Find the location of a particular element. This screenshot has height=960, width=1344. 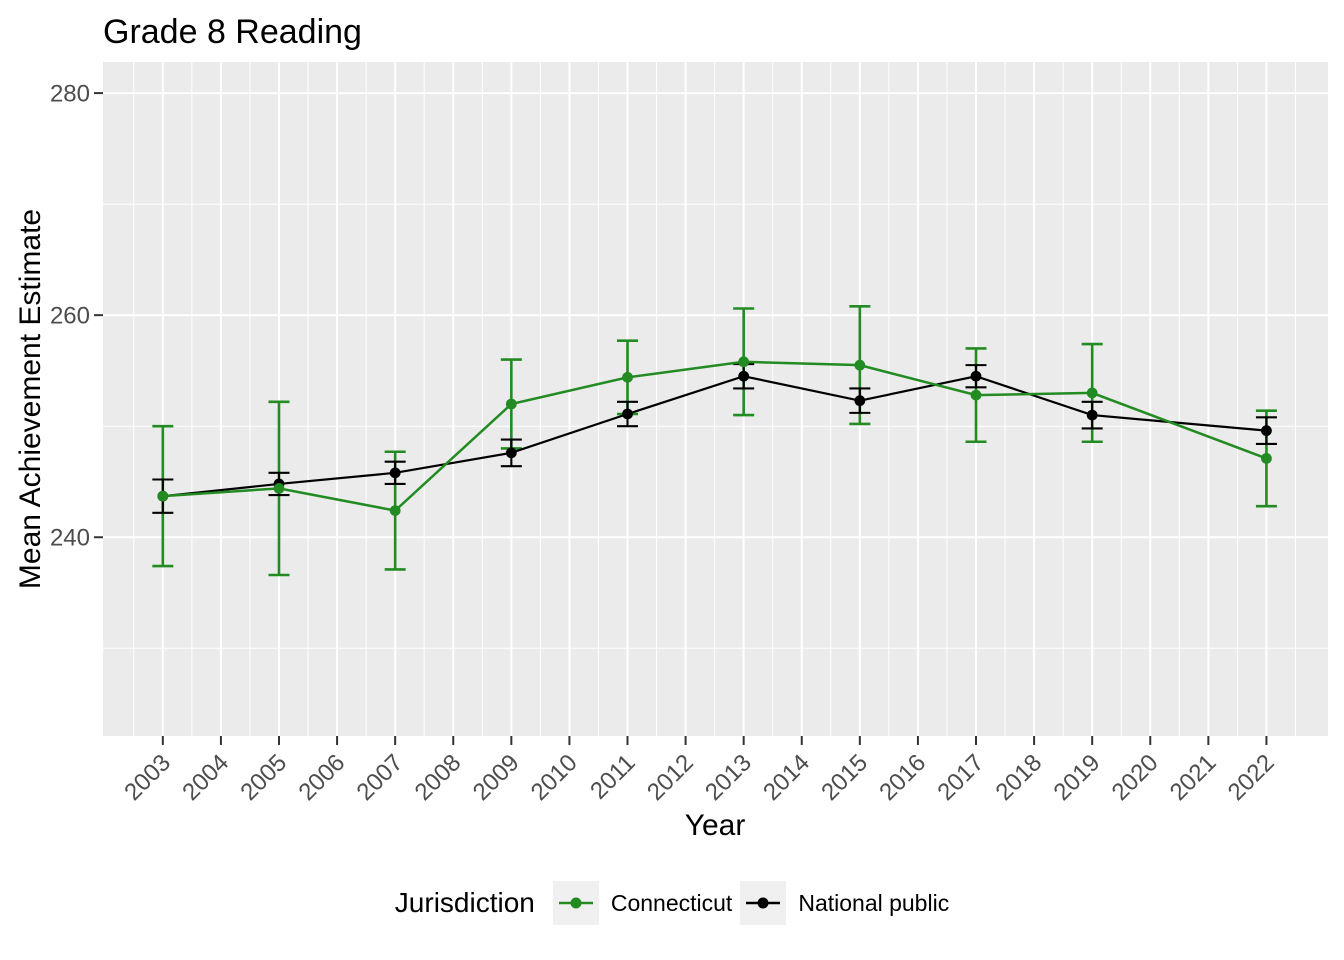

point-national-public-2015 is located at coordinates (860, 401).